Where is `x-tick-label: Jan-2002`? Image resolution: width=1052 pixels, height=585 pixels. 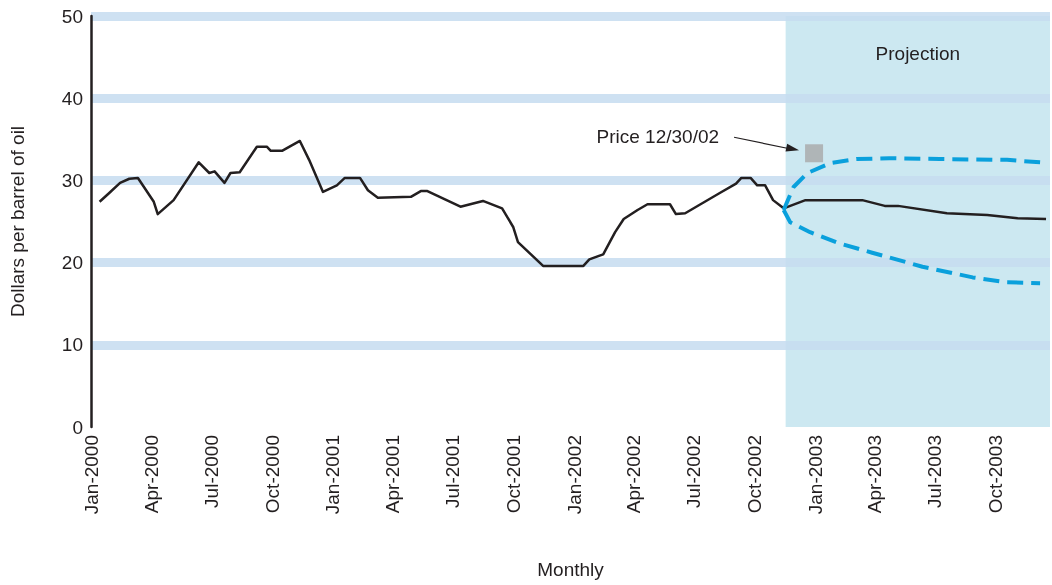
x-tick-label: Jan-2002 is located at coordinates (574, 475).